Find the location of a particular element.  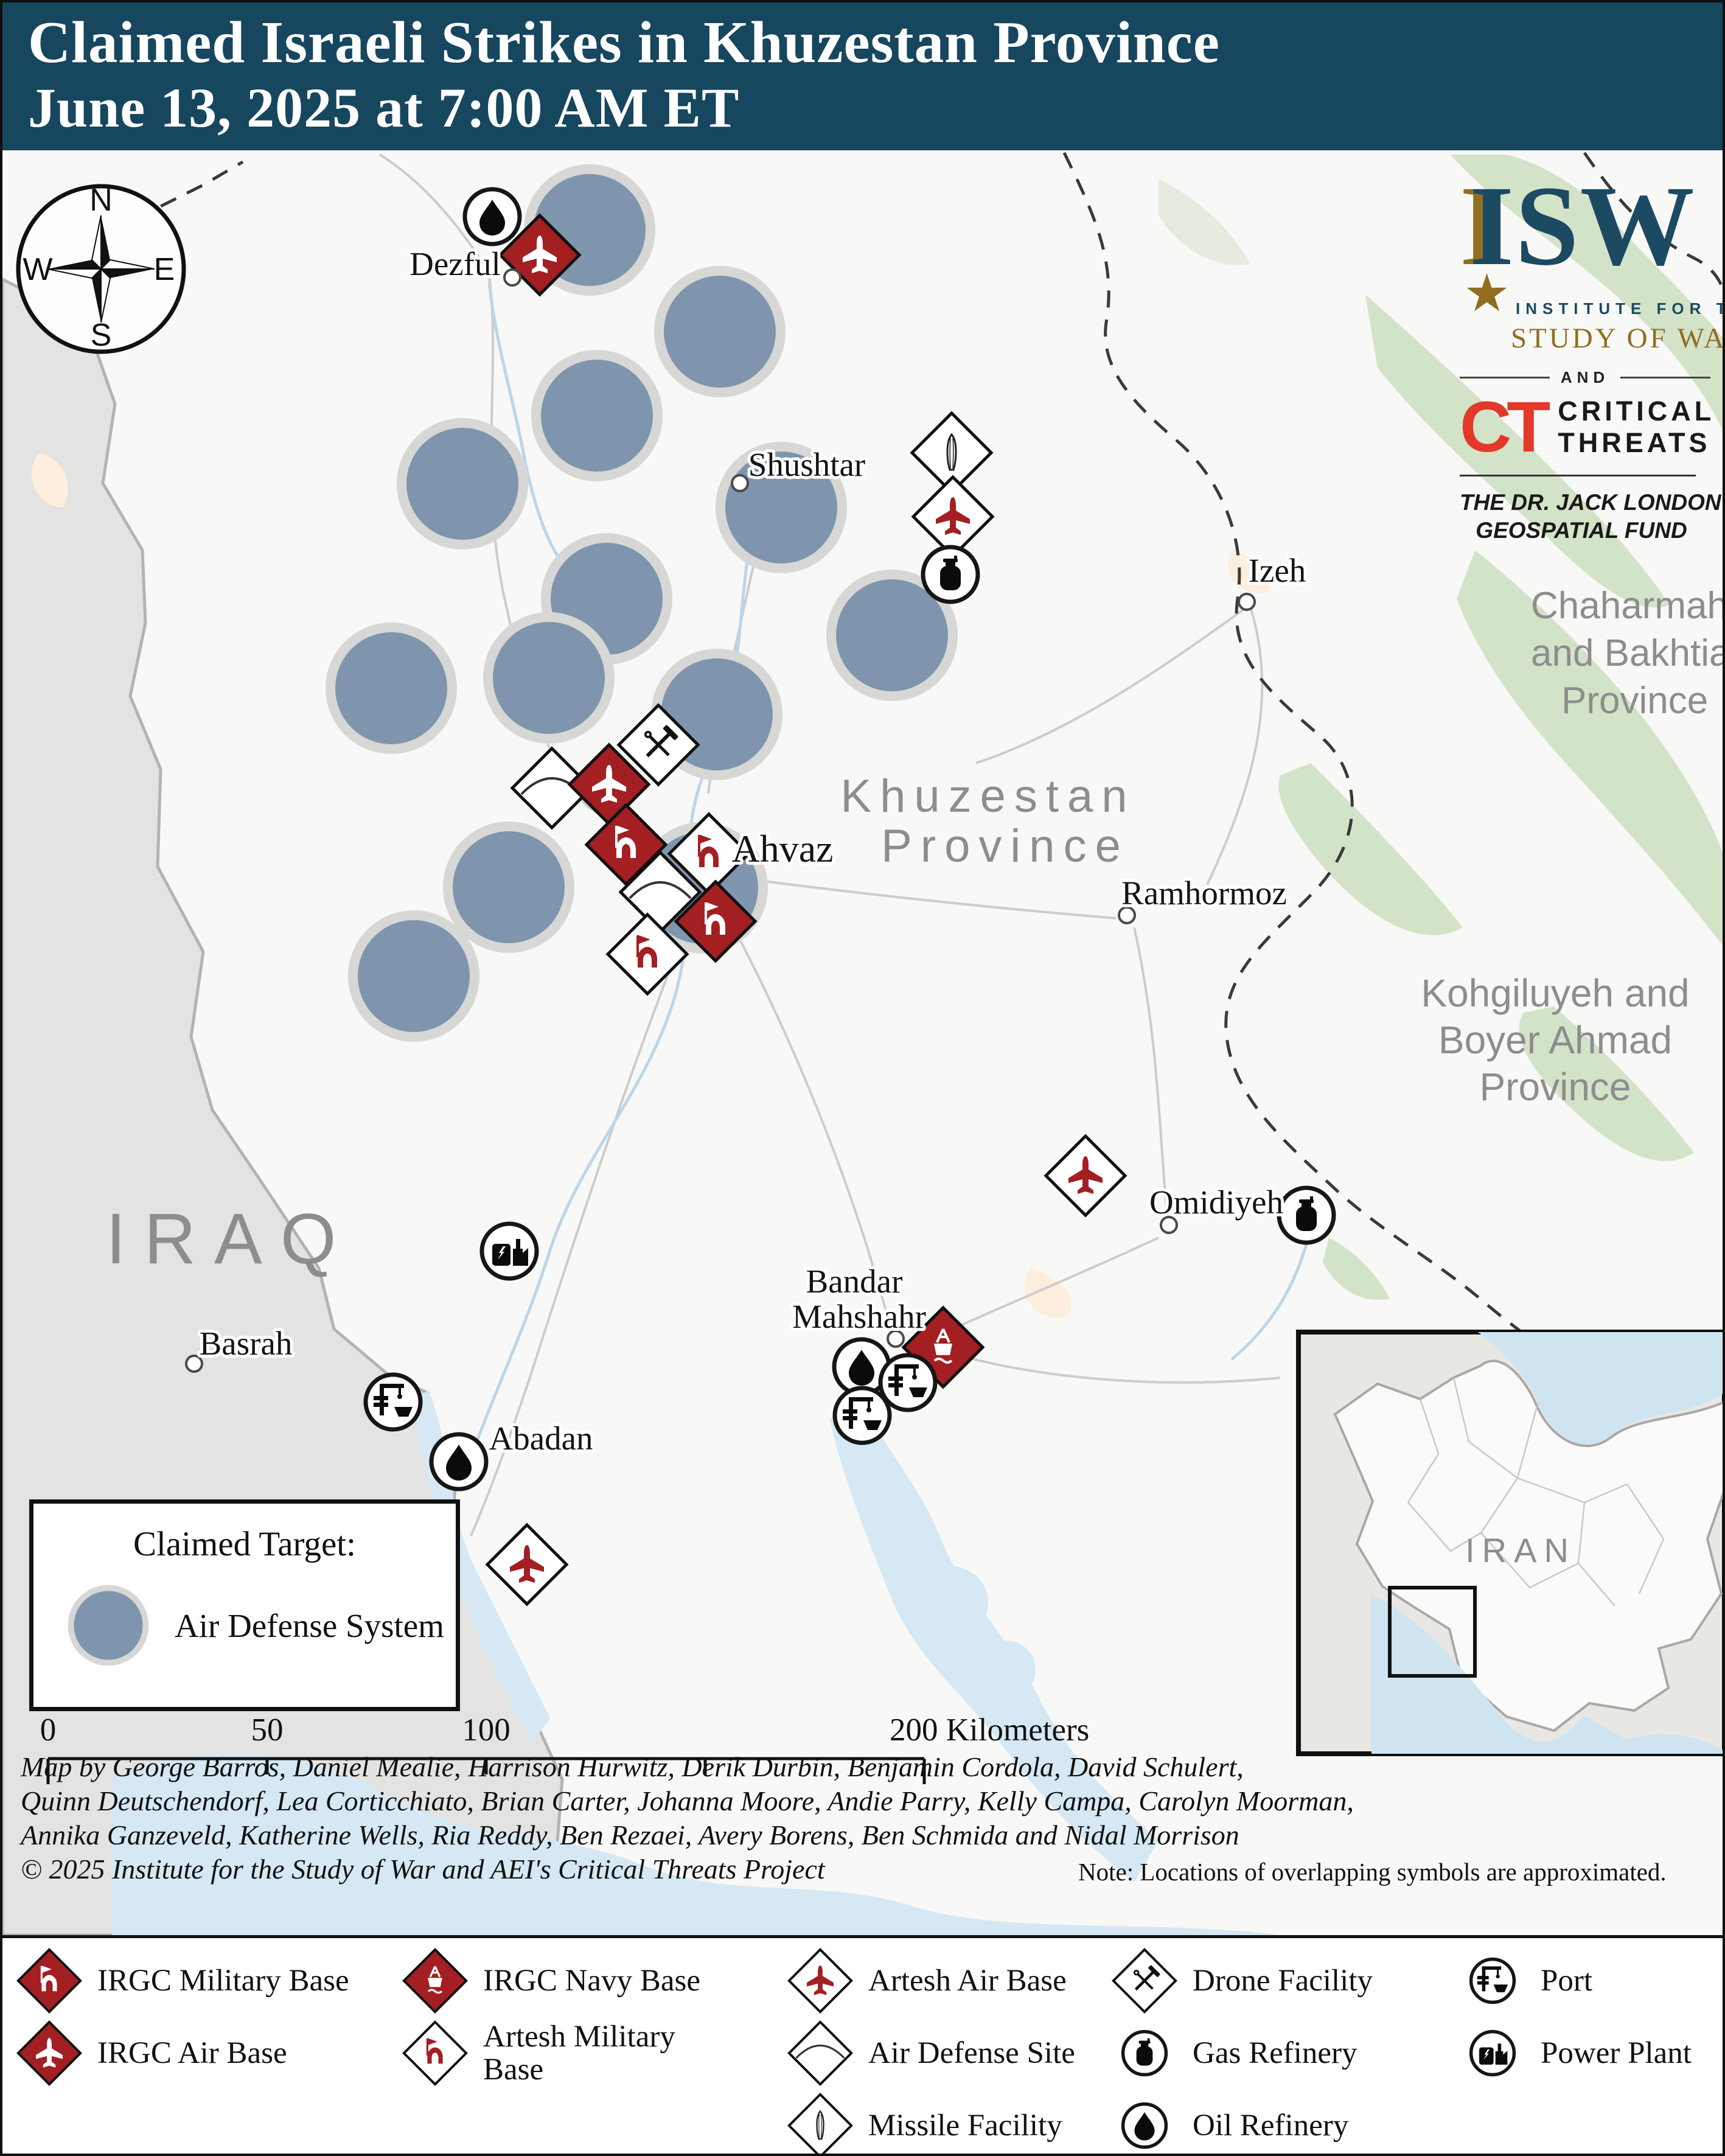

legend-item-irgc-air: IRGC Air Base is located at coordinates (181, 2053).